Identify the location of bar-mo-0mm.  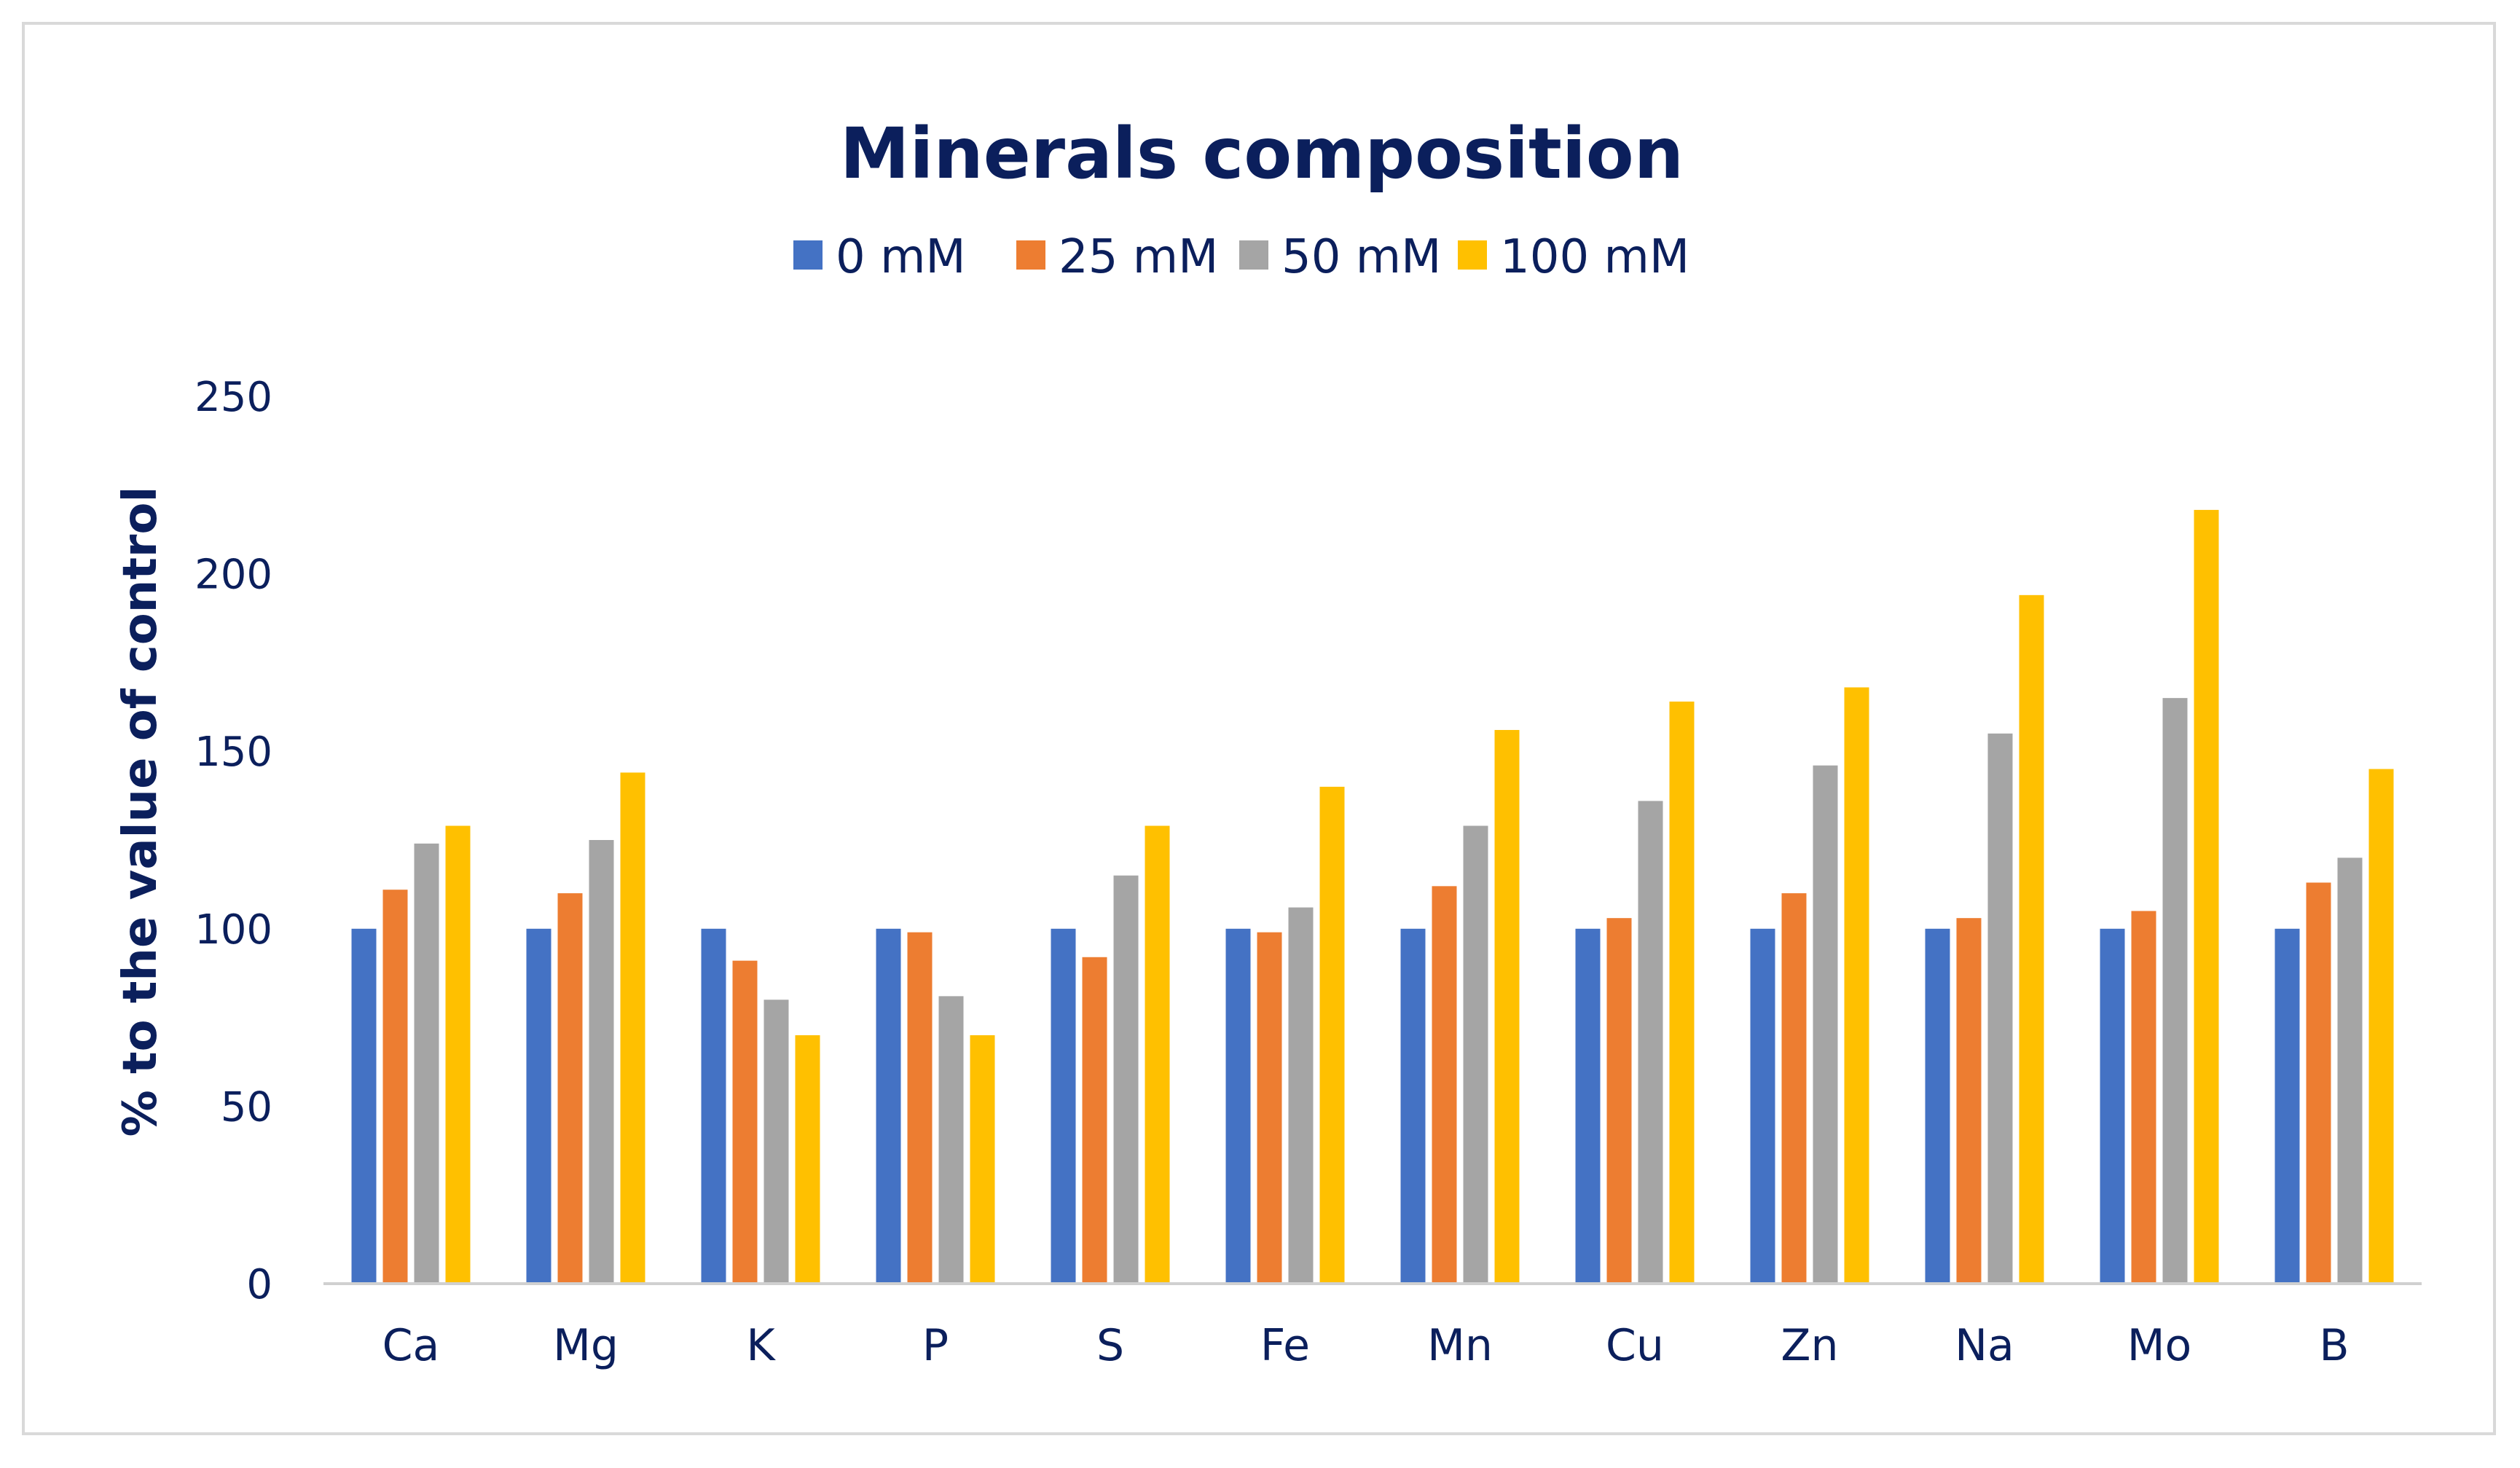
(2112, 1106).